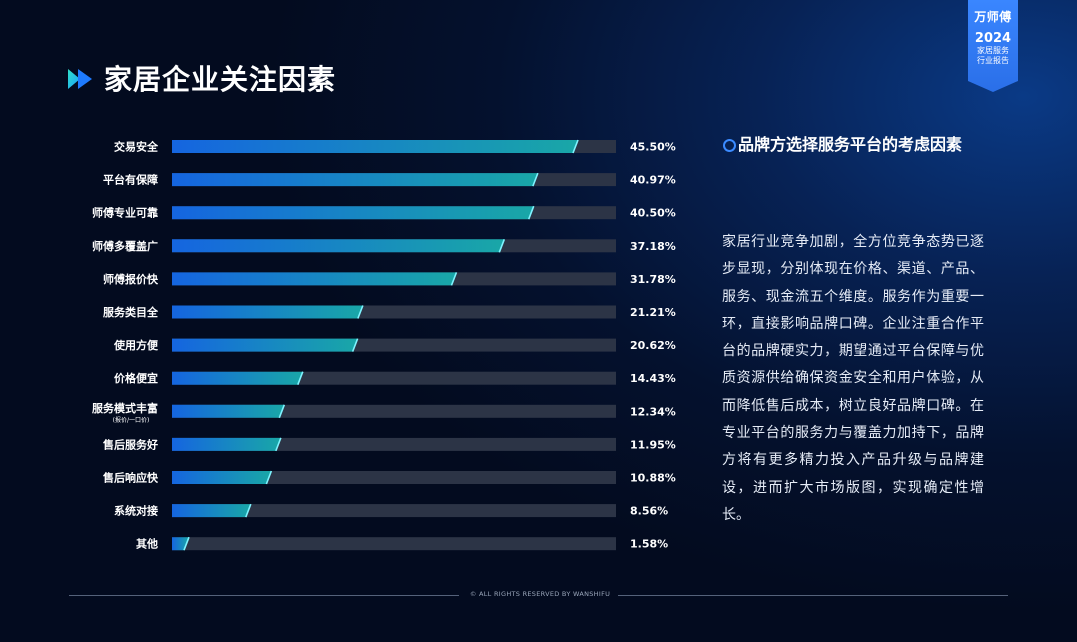  Describe the element at coordinates (147, 544) in the screenshot. I see `category-label: 其他` at that location.